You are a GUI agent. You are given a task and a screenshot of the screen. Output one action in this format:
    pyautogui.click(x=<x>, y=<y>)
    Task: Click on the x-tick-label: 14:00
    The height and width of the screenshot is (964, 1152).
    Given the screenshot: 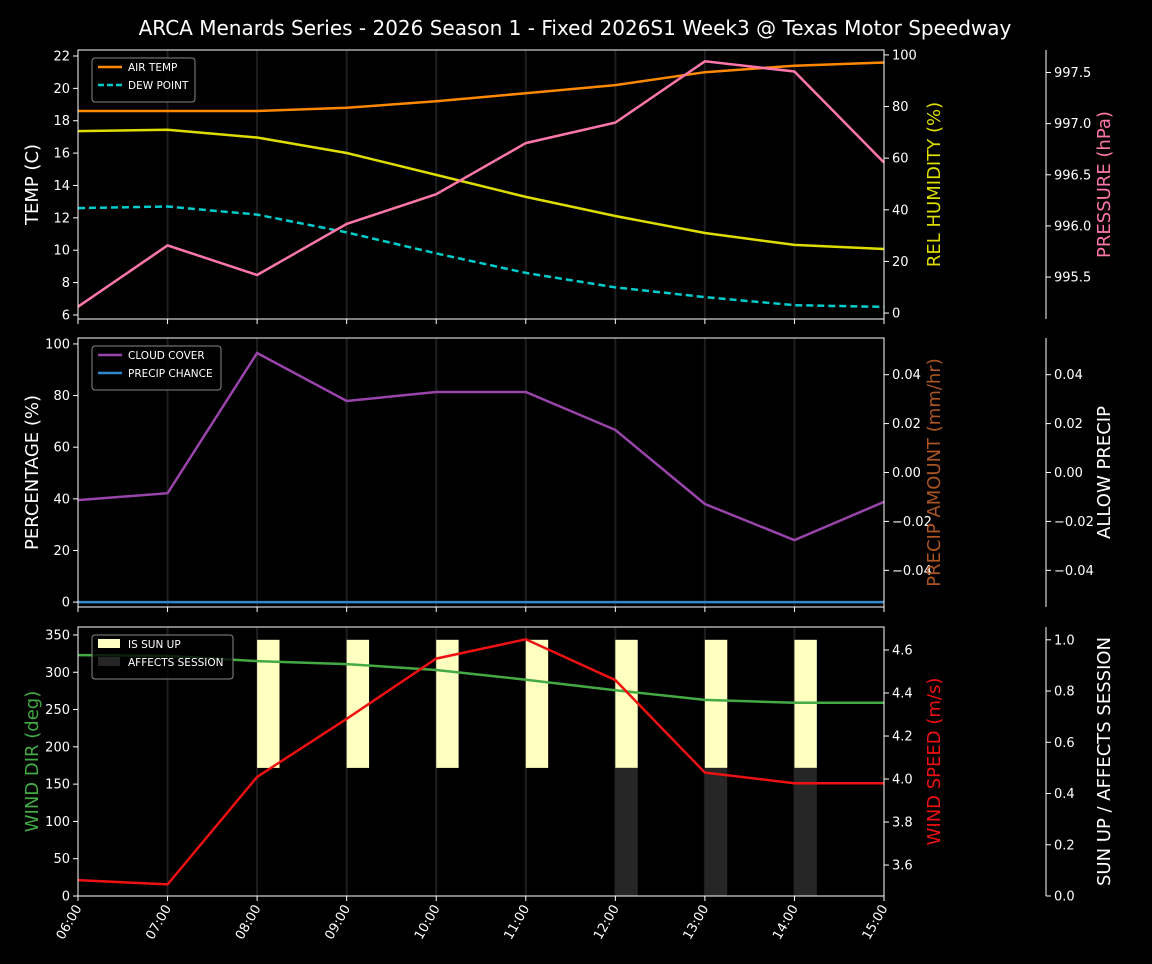 What is the action you would take?
    pyautogui.click(x=786, y=923)
    